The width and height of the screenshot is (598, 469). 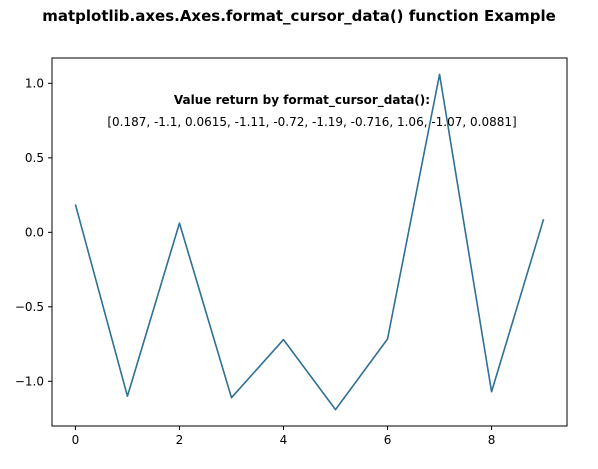 What do you see at coordinates (29, 307) in the screenshot?
I see `y-tick-label: −0.5` at bounding box center [29, 307].